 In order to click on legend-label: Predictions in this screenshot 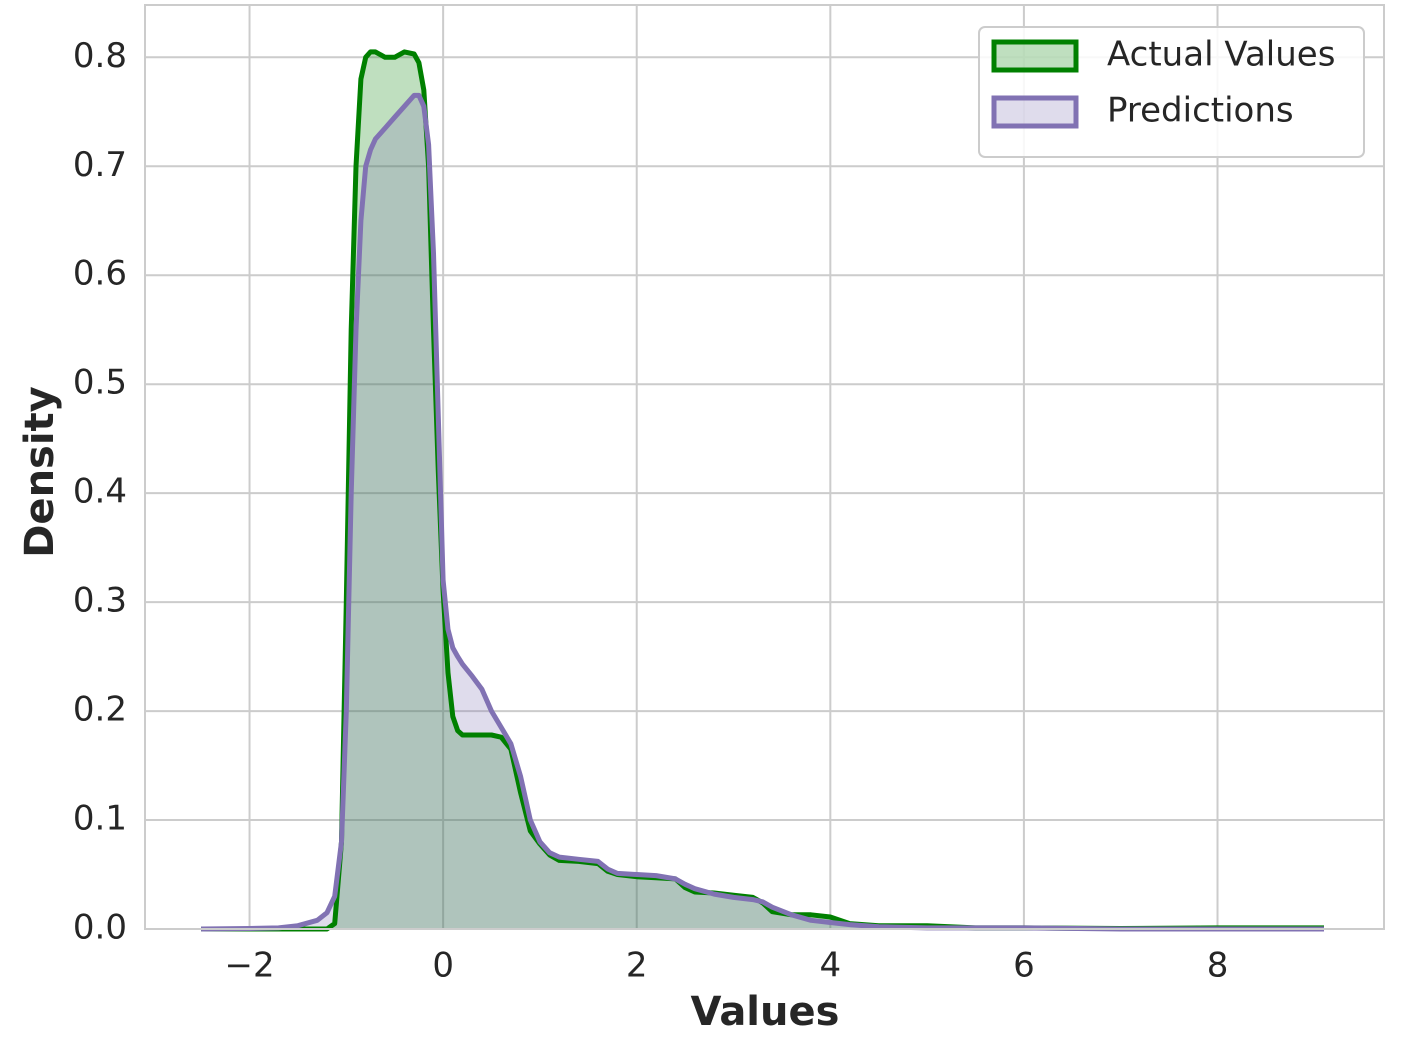, I will do `click(1200, 111)`.